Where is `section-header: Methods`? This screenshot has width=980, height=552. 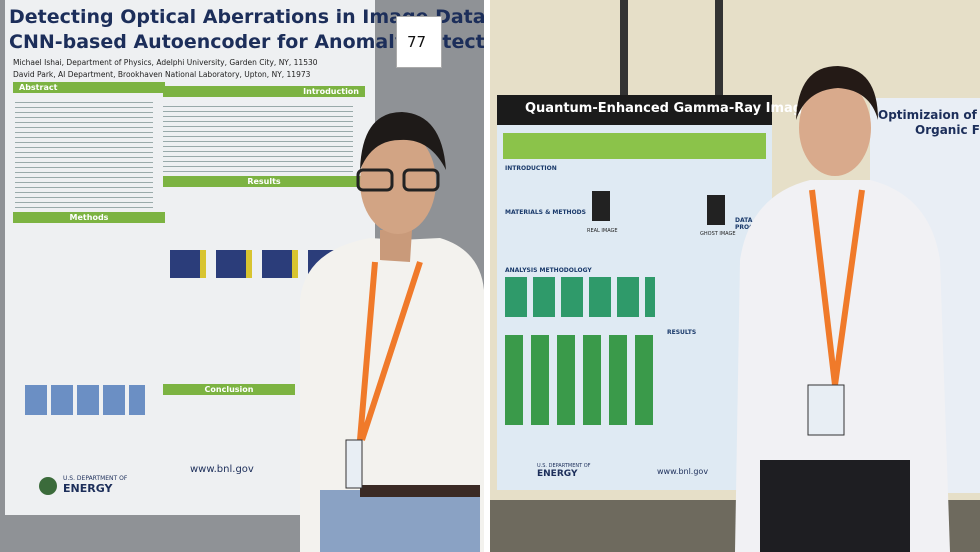 section-header: Methods is located at coordinates (89, 217).